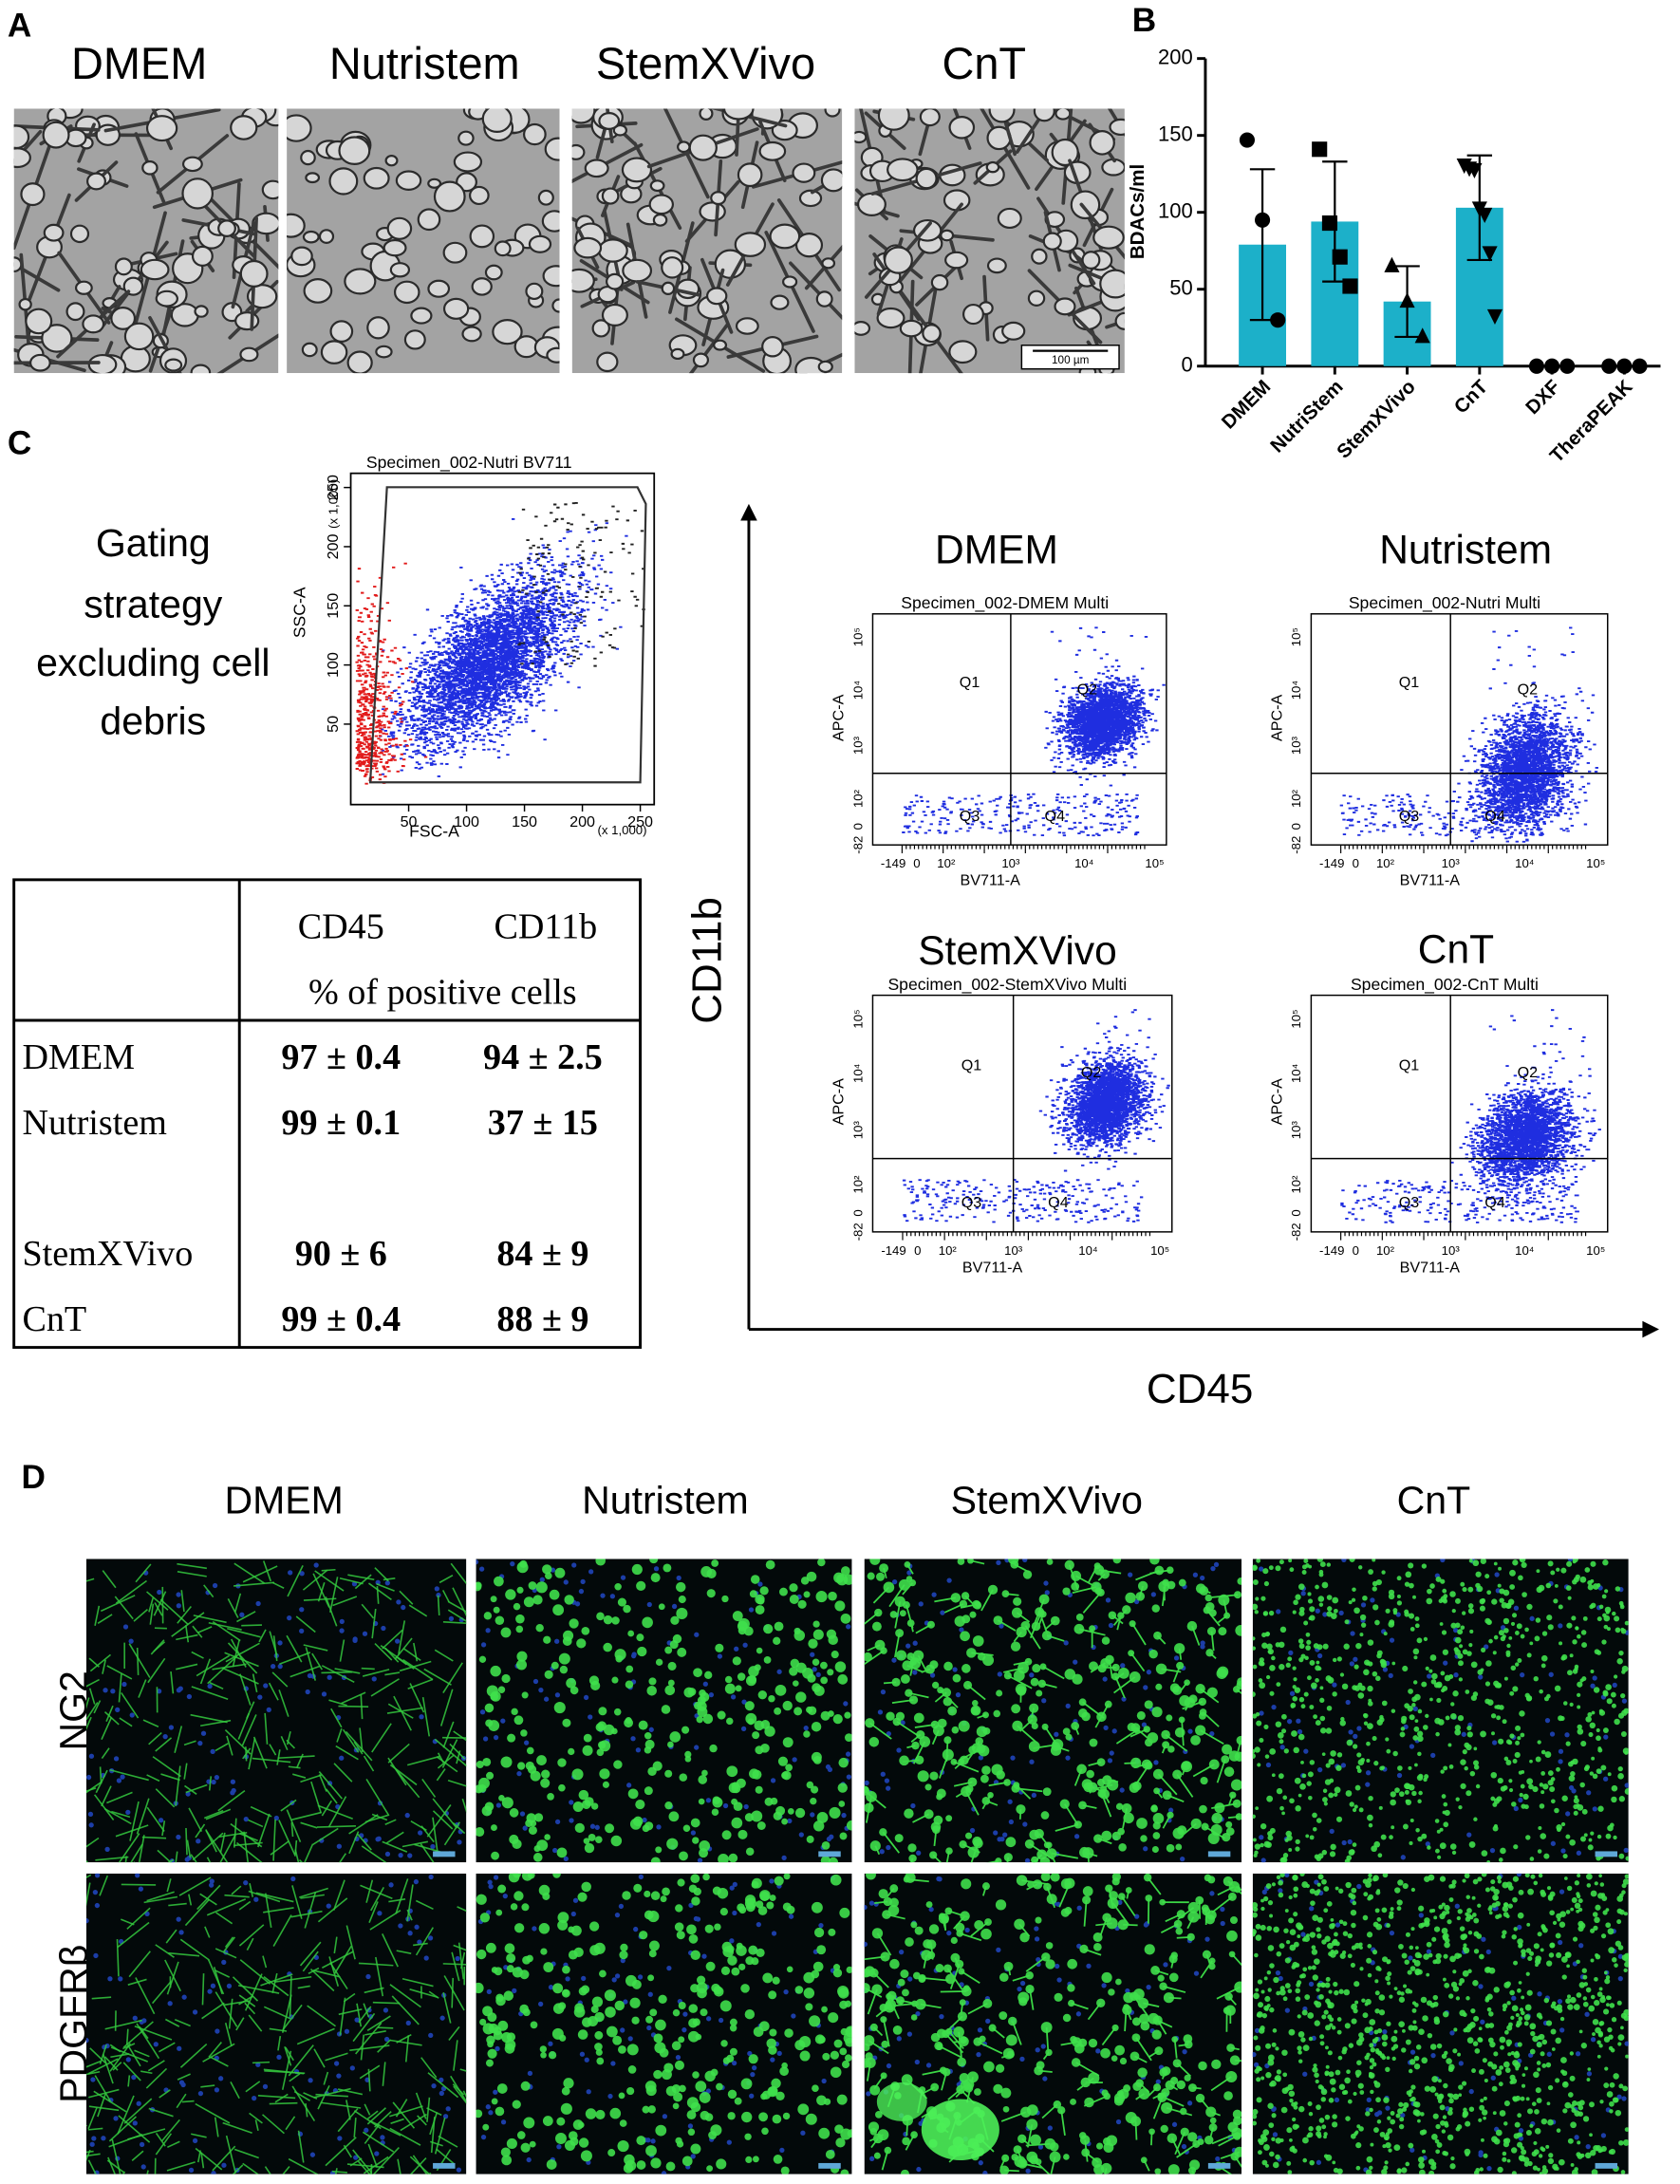 Image resolution: width=1680 pixels, height=2184 pixels. Describe the element at coordinates (1349, 286) in the screenshot. I see `data-point` at that location.